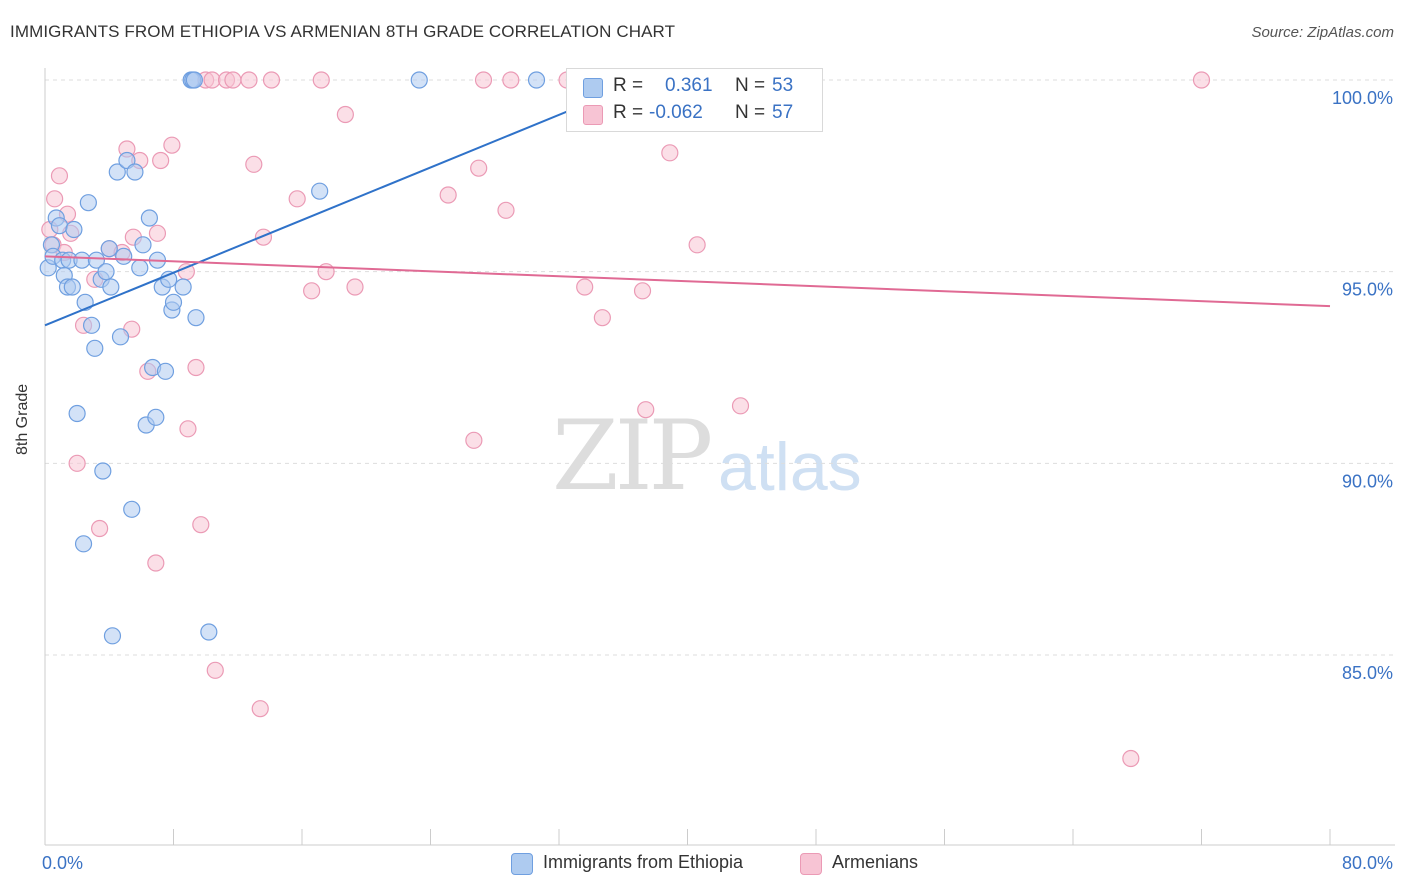 This screenshot has width=1406, height=892. What do you see at coordinates (522, 864) in the screenshot?
I see `legend-swatch-ethiopia` at bounding box center [522, 864].